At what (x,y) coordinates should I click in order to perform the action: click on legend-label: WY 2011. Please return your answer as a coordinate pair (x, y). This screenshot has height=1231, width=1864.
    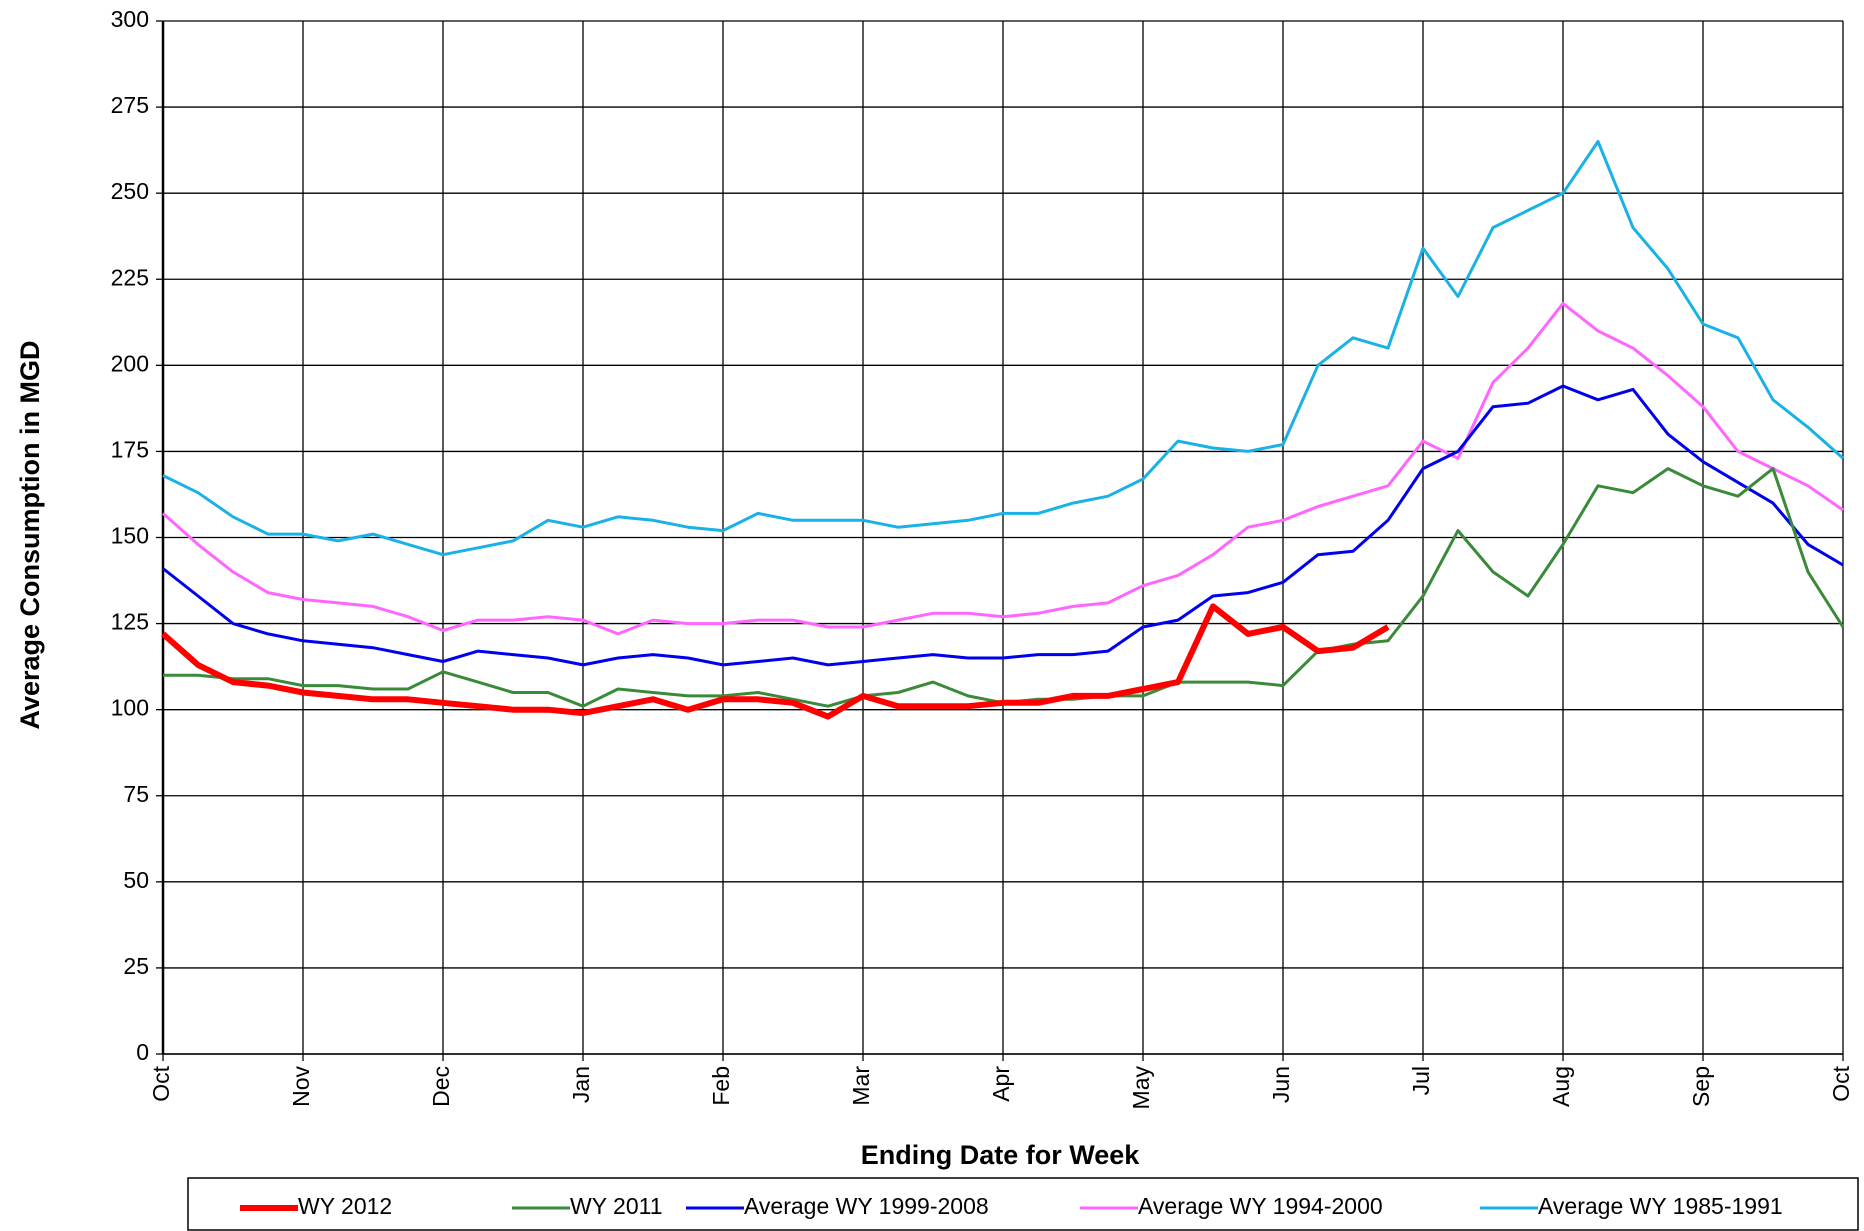
    Looking at the image, I should click on (616, 1206).